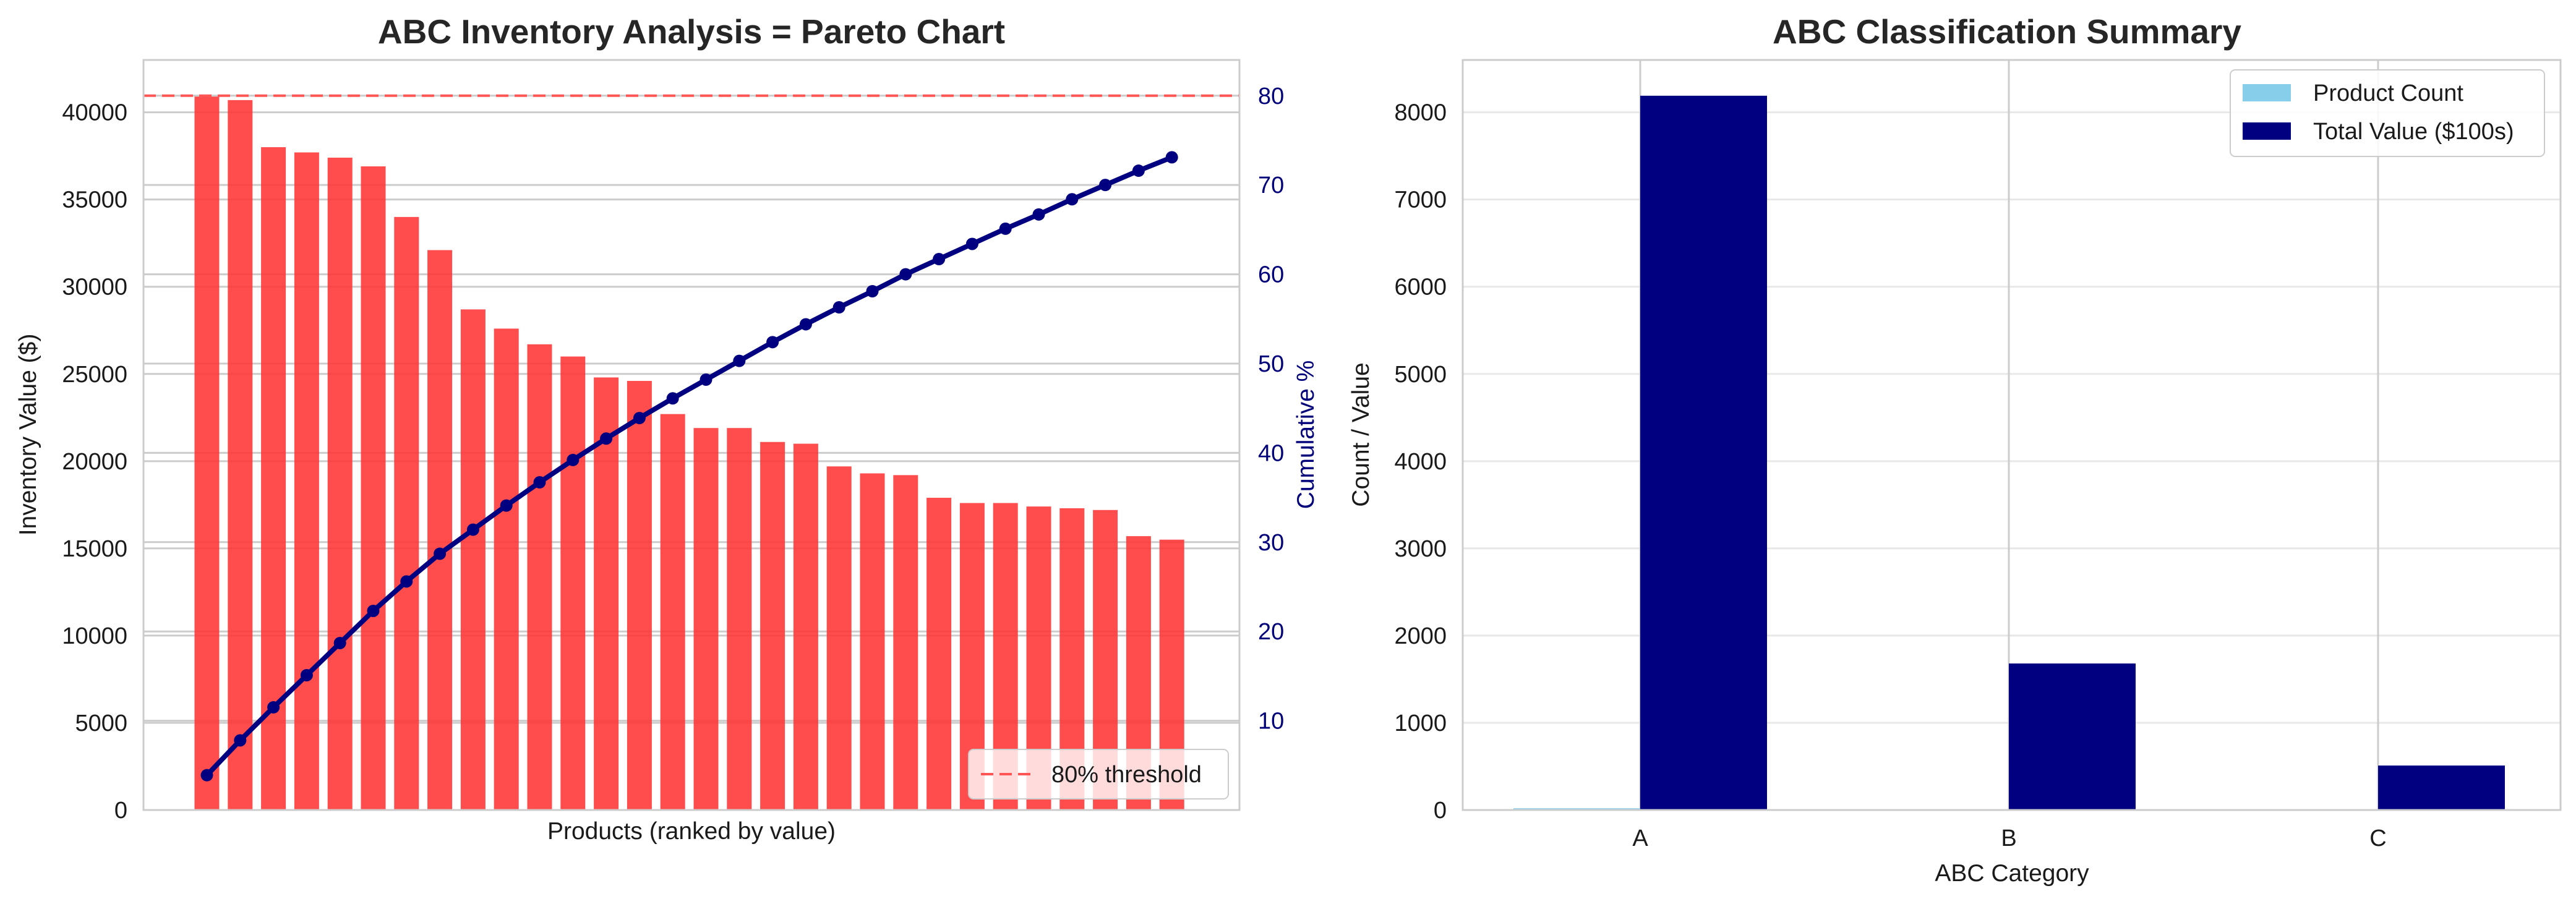 This screenshot has width=2576, height=904. I want to click on abc-y-axis-label: Count / Value, so click(1361, 434).